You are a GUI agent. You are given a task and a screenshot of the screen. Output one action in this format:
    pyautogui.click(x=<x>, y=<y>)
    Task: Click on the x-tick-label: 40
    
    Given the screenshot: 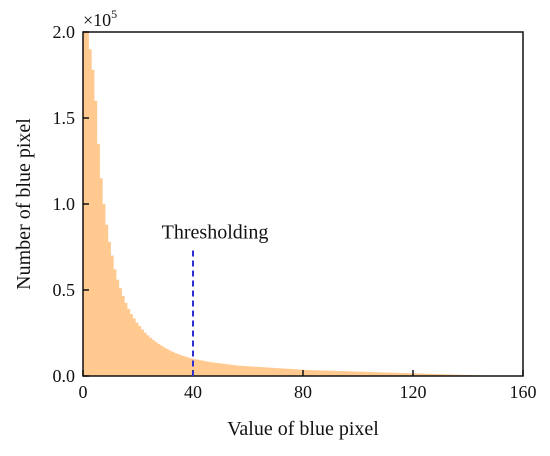 What is the action you would take?
    pyautogui.click(x=193, y=392)
    